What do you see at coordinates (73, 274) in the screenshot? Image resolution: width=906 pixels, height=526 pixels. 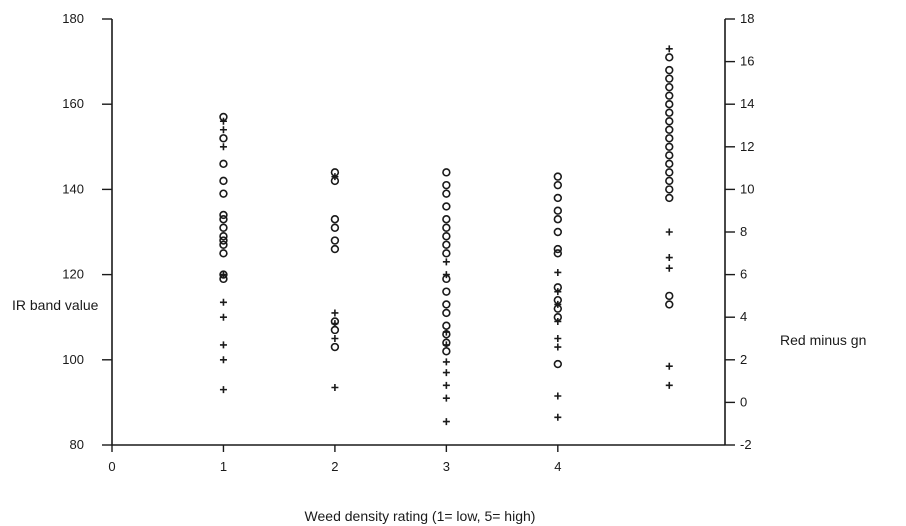 I see `y-left-tick-label: 120` at bounding box center [73, 274].